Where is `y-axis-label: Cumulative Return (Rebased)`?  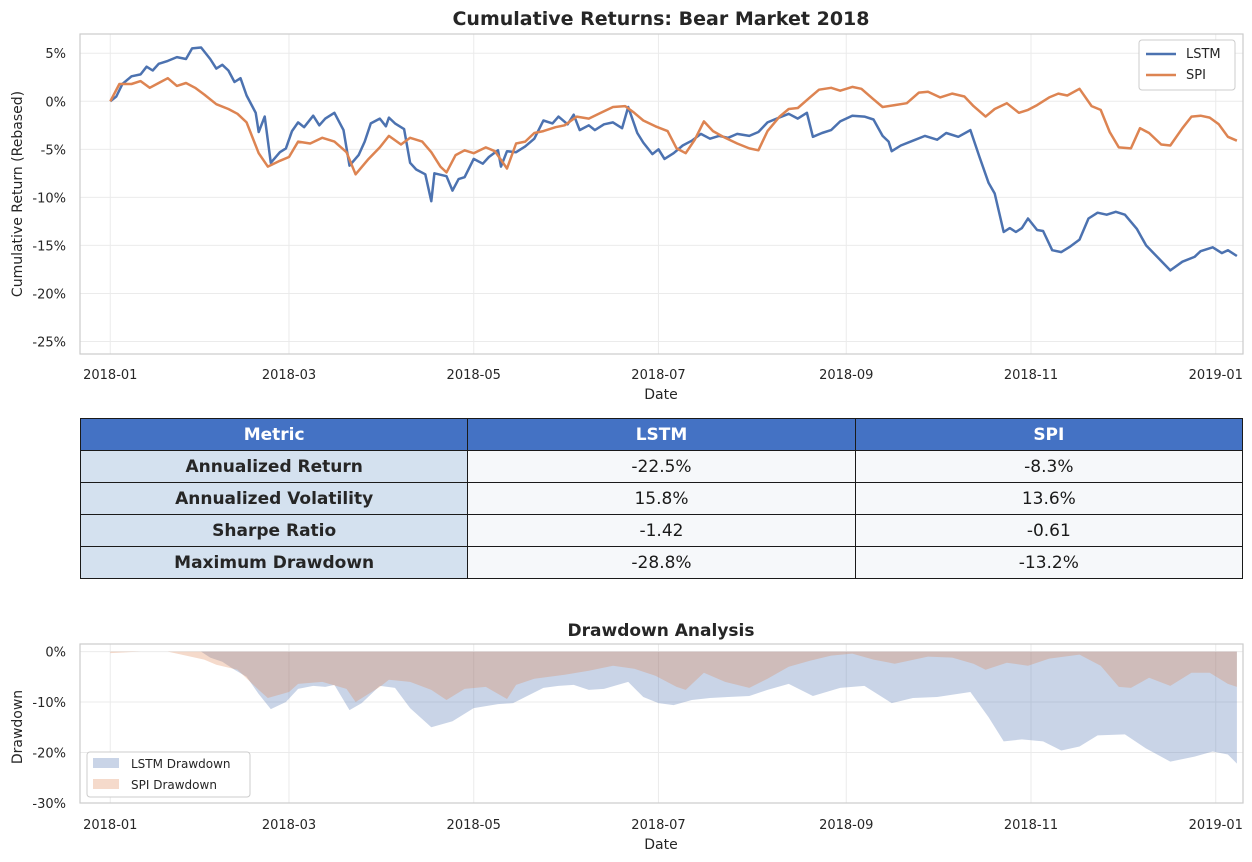
y-axis-label: Cumulative Return (Rebased) is located at coordinates (18, 194).